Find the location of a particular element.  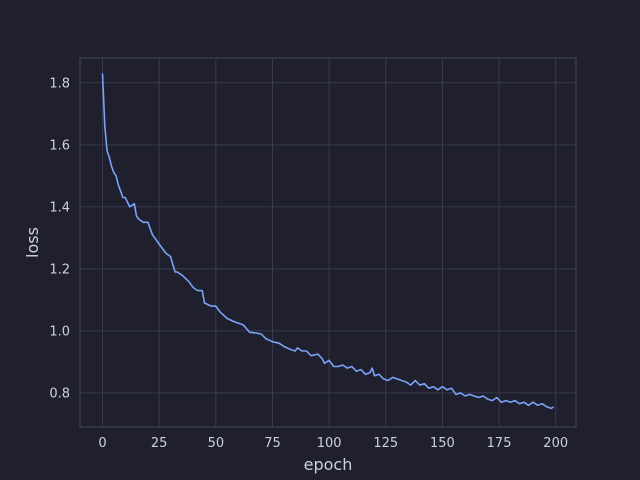

y-tick-label: 1.2 is located at coordinates (59, 269).